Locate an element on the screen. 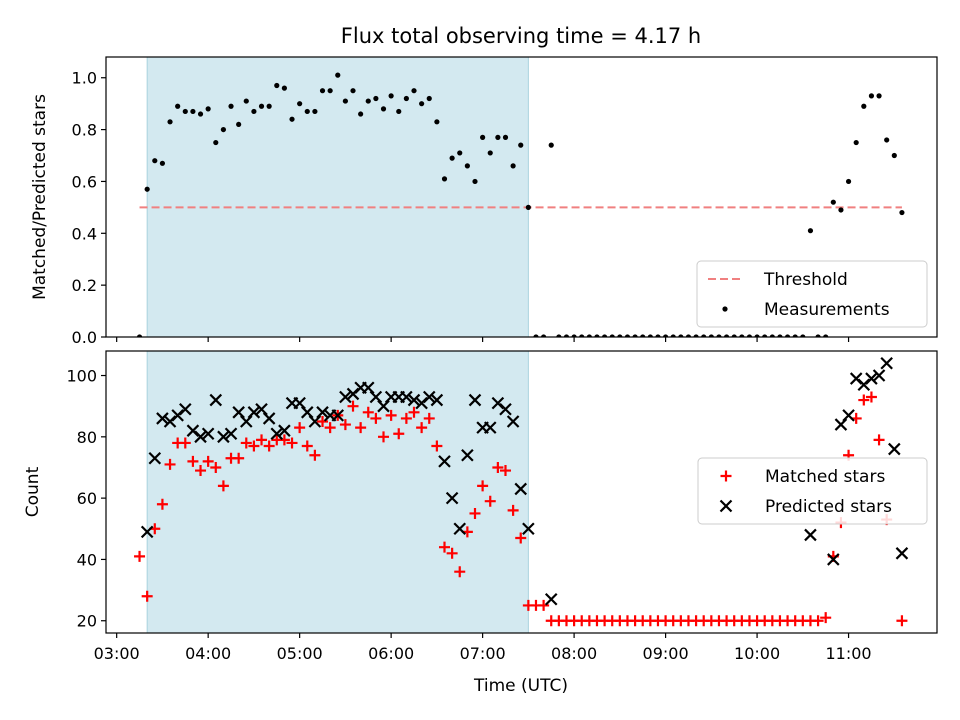  chart-title: Flux total observing time = 4.17 h is located at coordinates (521, 36).